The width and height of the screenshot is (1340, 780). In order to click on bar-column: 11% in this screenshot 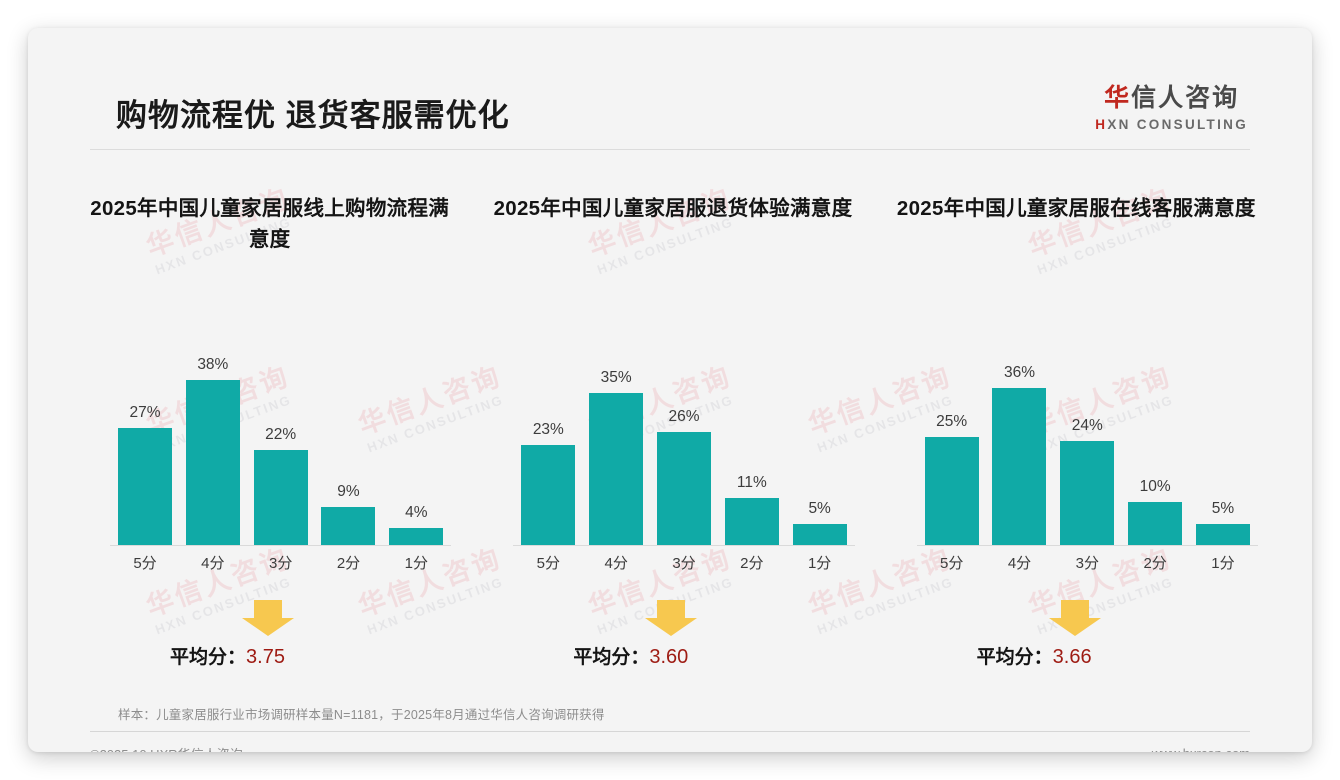, I will do `click(751, 433)`.